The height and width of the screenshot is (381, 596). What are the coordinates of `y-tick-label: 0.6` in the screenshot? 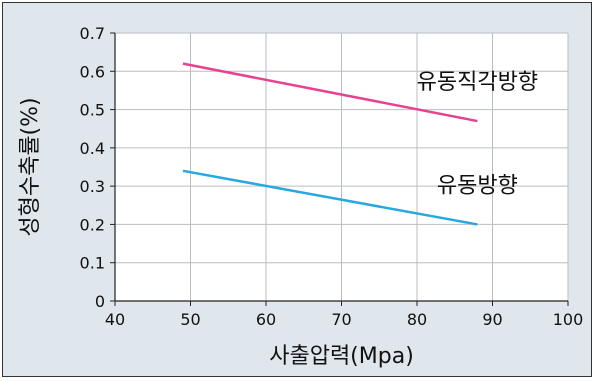 It's located at (92, 71).